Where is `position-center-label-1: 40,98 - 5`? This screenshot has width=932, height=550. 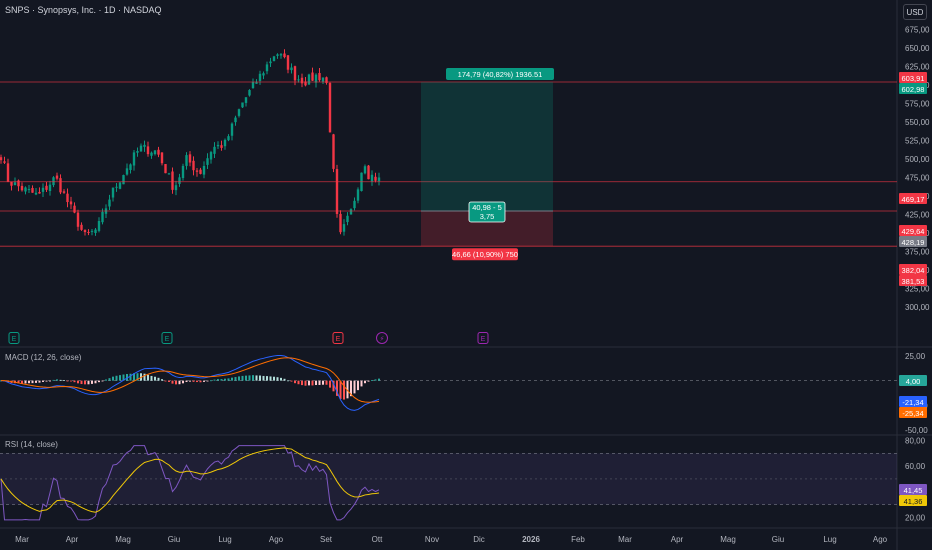 position-center-label-1: 40,98 - 5 is located at coordinates (487, 207).